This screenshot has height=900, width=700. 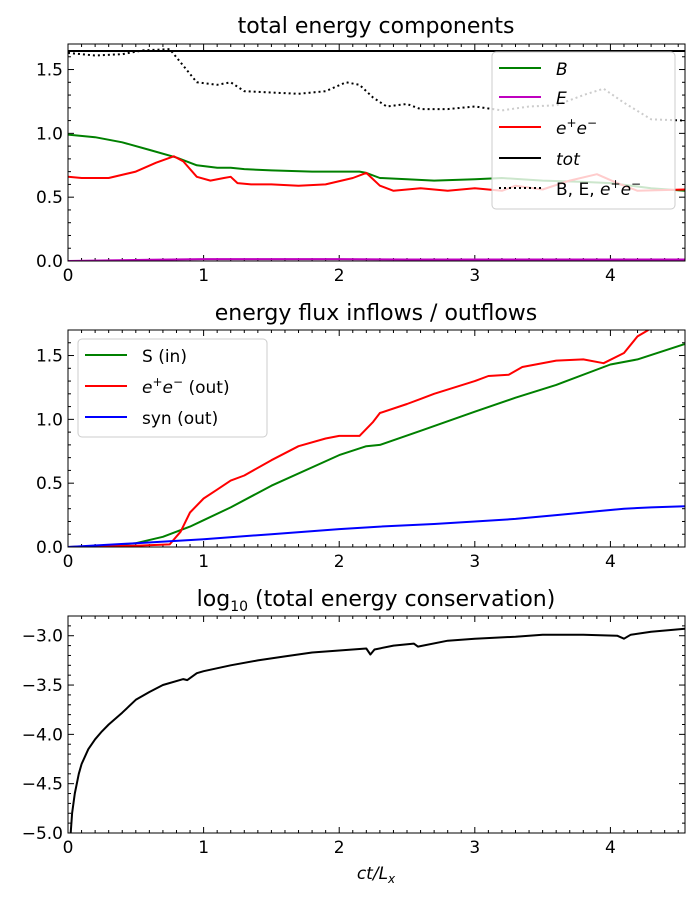 I want to click on panel2-legend: S (in) e+e− (out) syn (out), so click(x=172, y=388).